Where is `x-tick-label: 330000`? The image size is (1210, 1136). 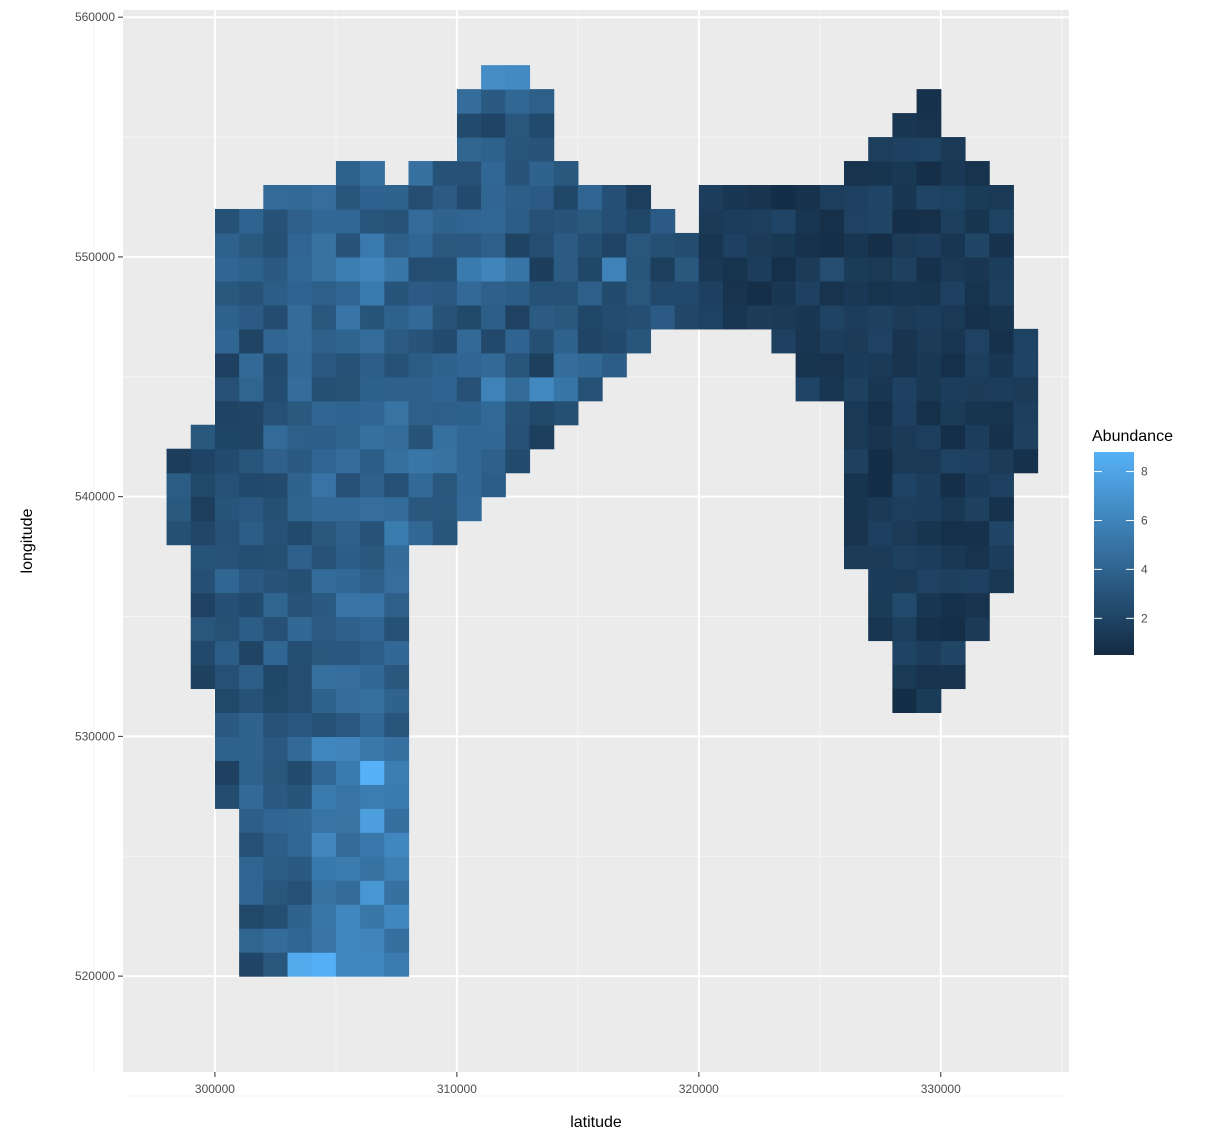 x-tick-label: 330000 is located at coordinates (941, 1089).